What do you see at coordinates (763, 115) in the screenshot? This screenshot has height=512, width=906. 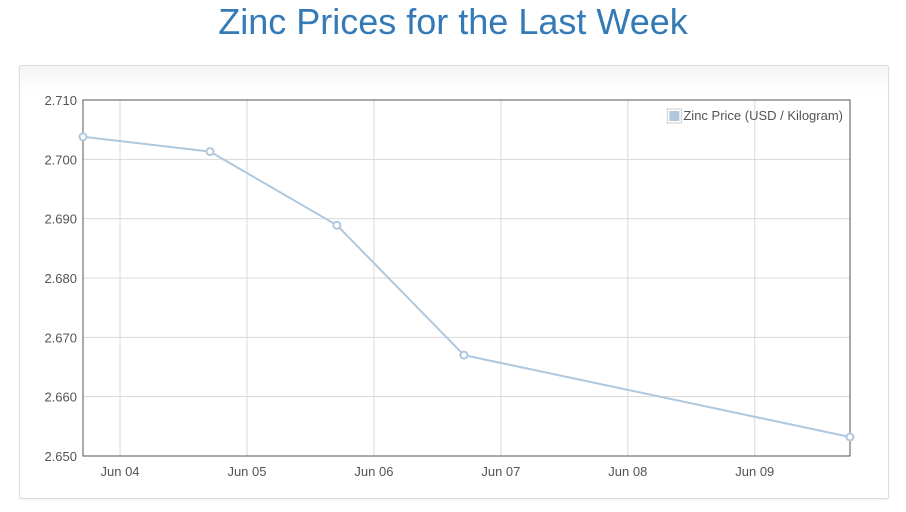 I see `legend-label: Zinc Price (USD / Kilogram)` at bounding box center [763, 115].